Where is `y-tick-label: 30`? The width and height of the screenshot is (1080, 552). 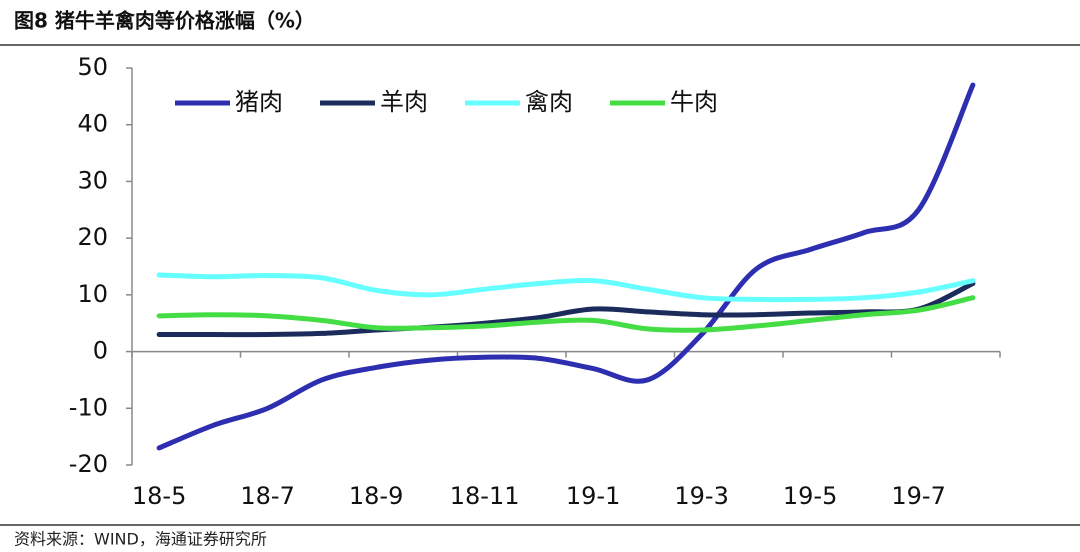 y-tick-label: 30 is located at coordinates (92, 180).